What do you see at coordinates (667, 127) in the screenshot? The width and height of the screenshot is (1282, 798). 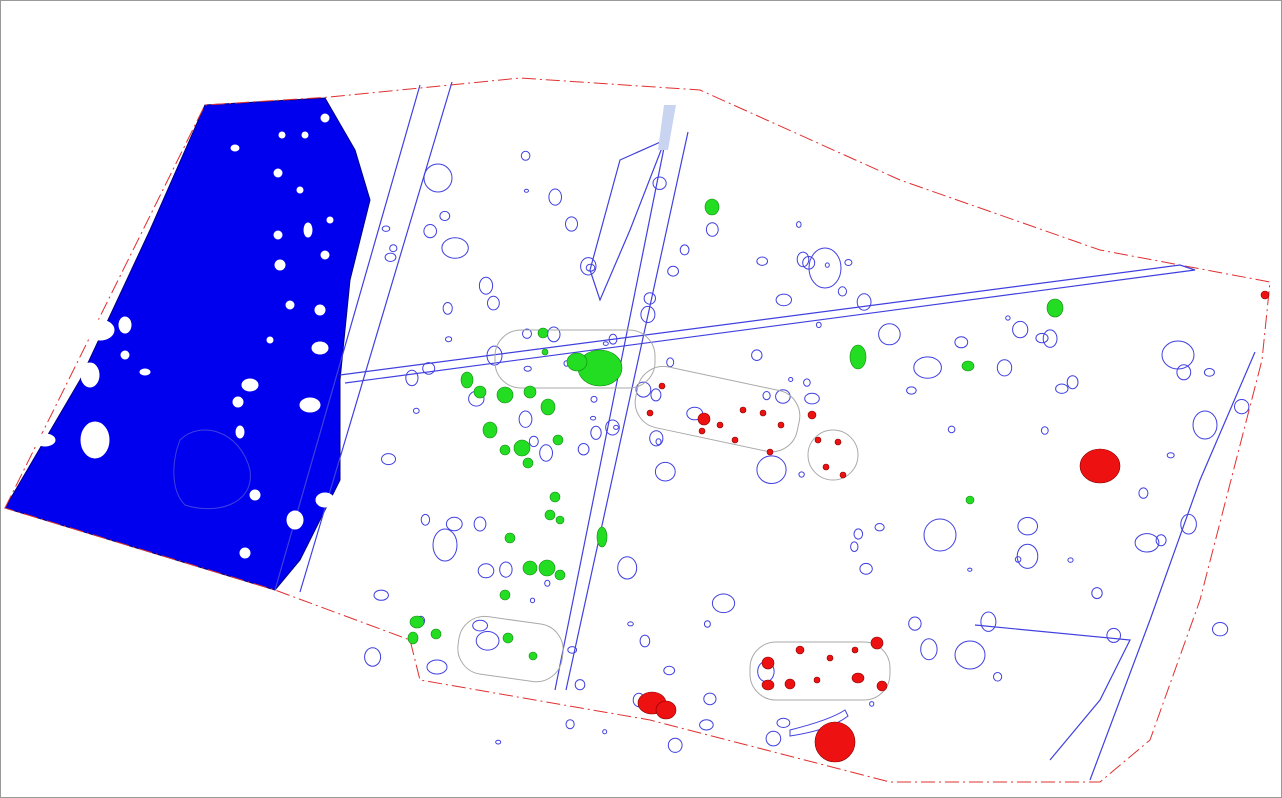 I see `hatched-area` at bounding box center [667, 127].